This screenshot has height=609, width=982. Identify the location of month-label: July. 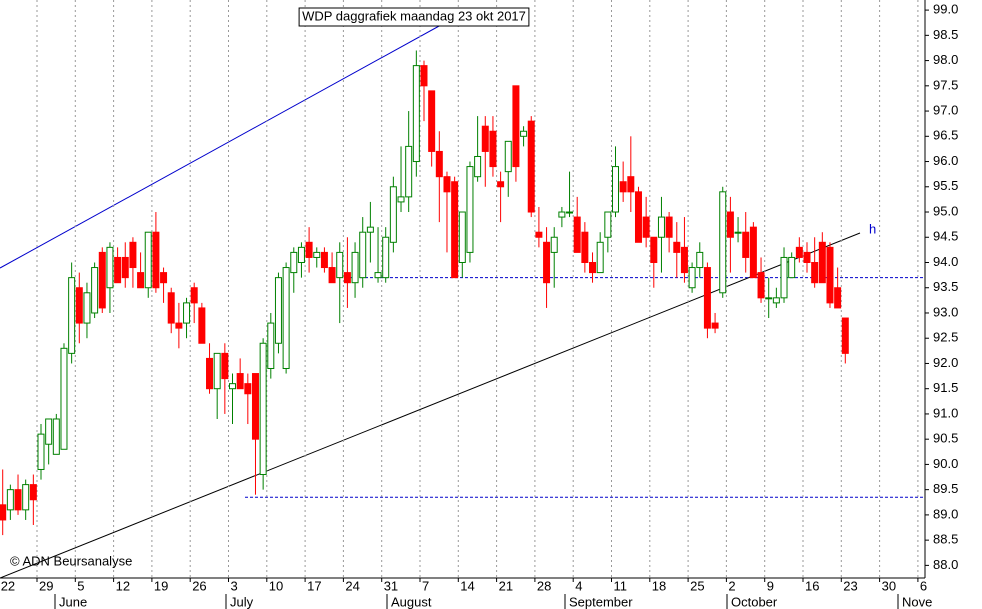
(242, 601).